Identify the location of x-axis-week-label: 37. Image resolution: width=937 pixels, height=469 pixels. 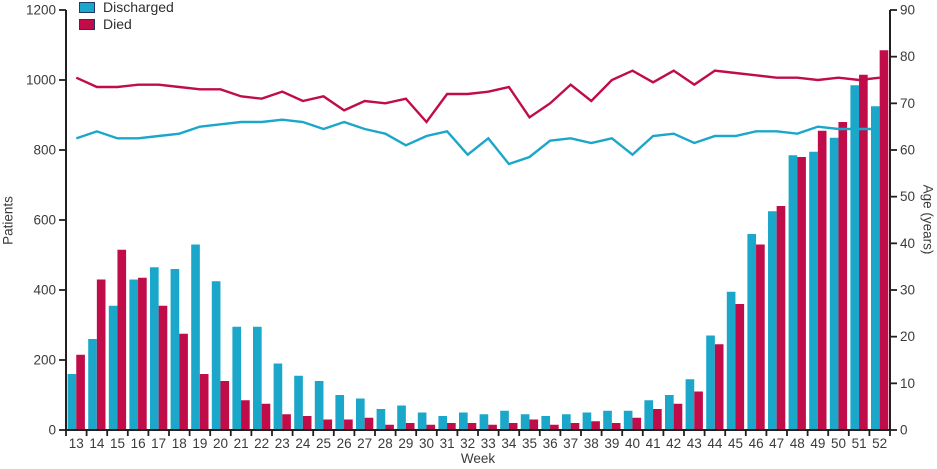
(570, 443).